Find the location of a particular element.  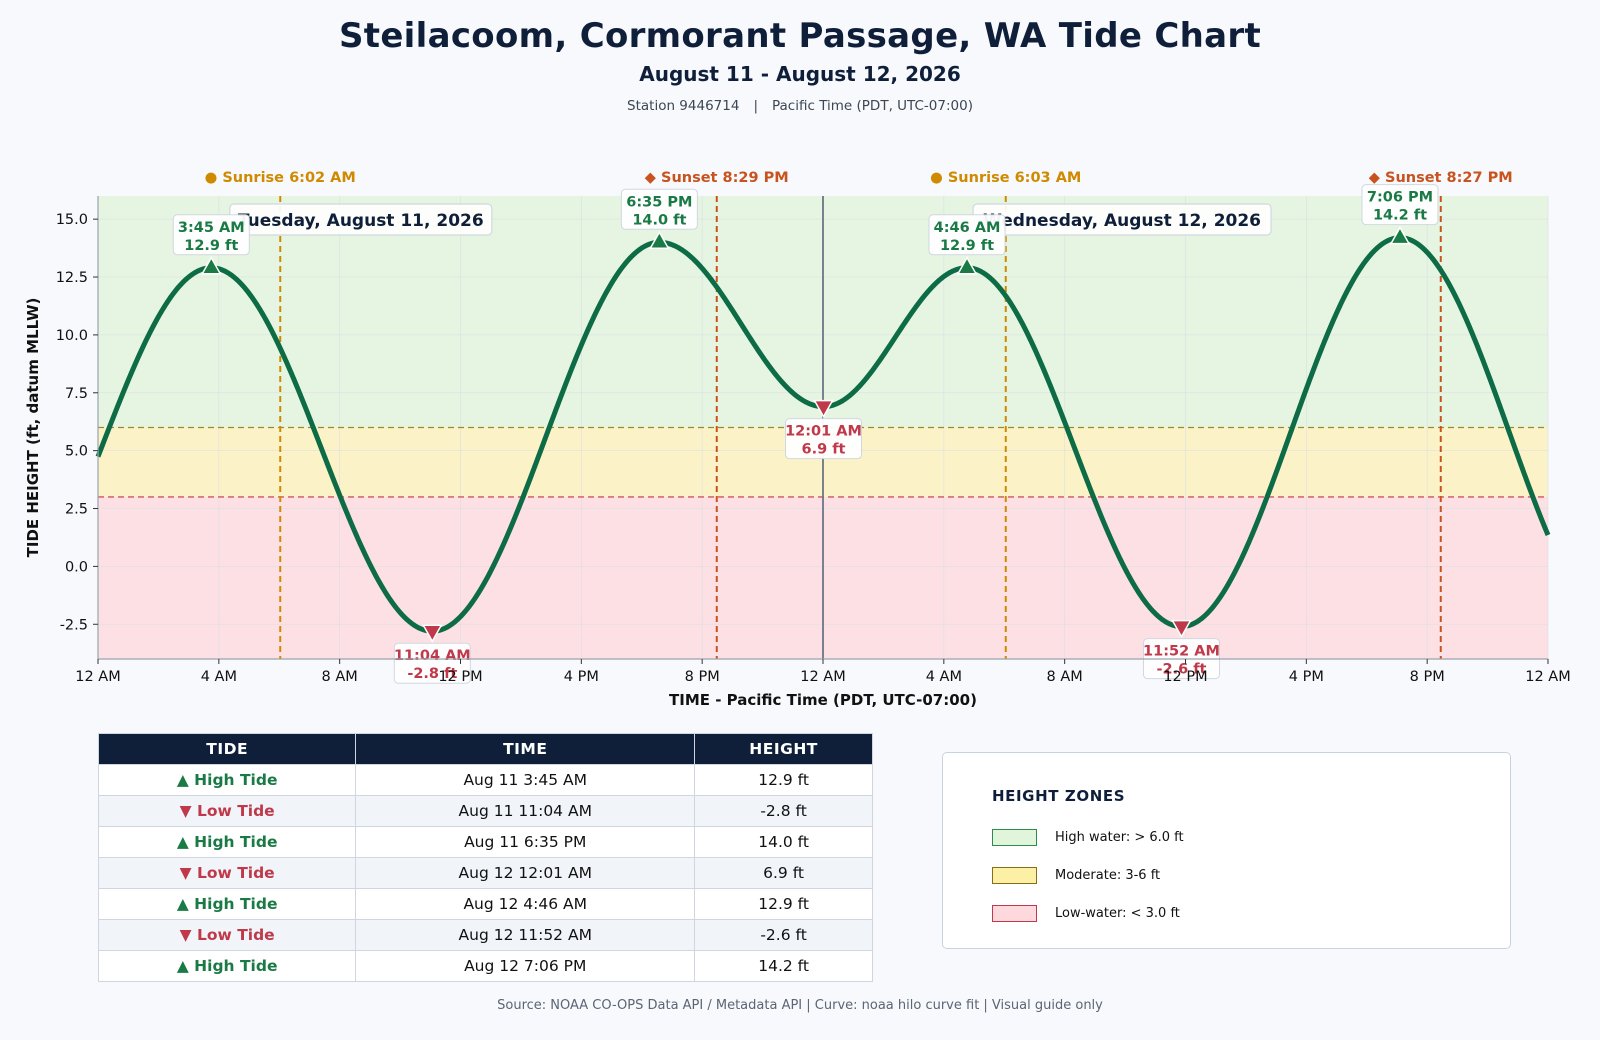

extreme-time-label: 12:01 AM is located at coordinates (823, 432).